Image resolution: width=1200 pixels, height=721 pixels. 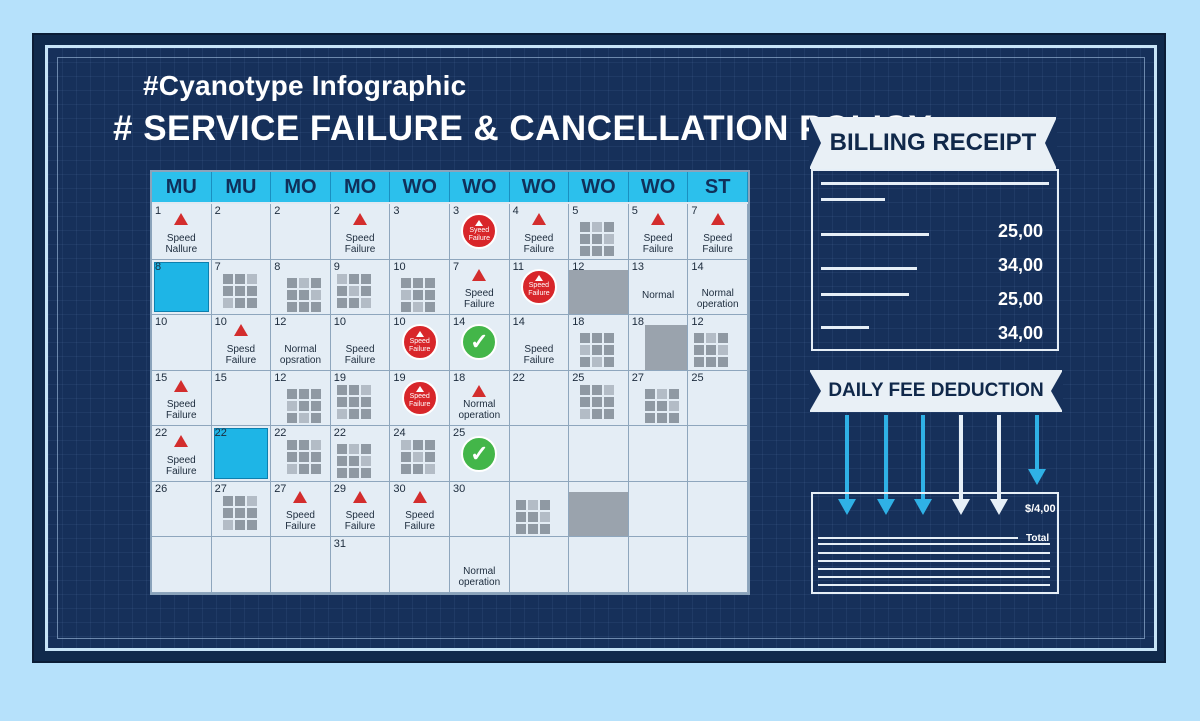 What do you see at coordinates (658, 232) in the screenshot?
I see `calendar-day-cell: 5 Speed Failure` at bounding box center [658, 232].